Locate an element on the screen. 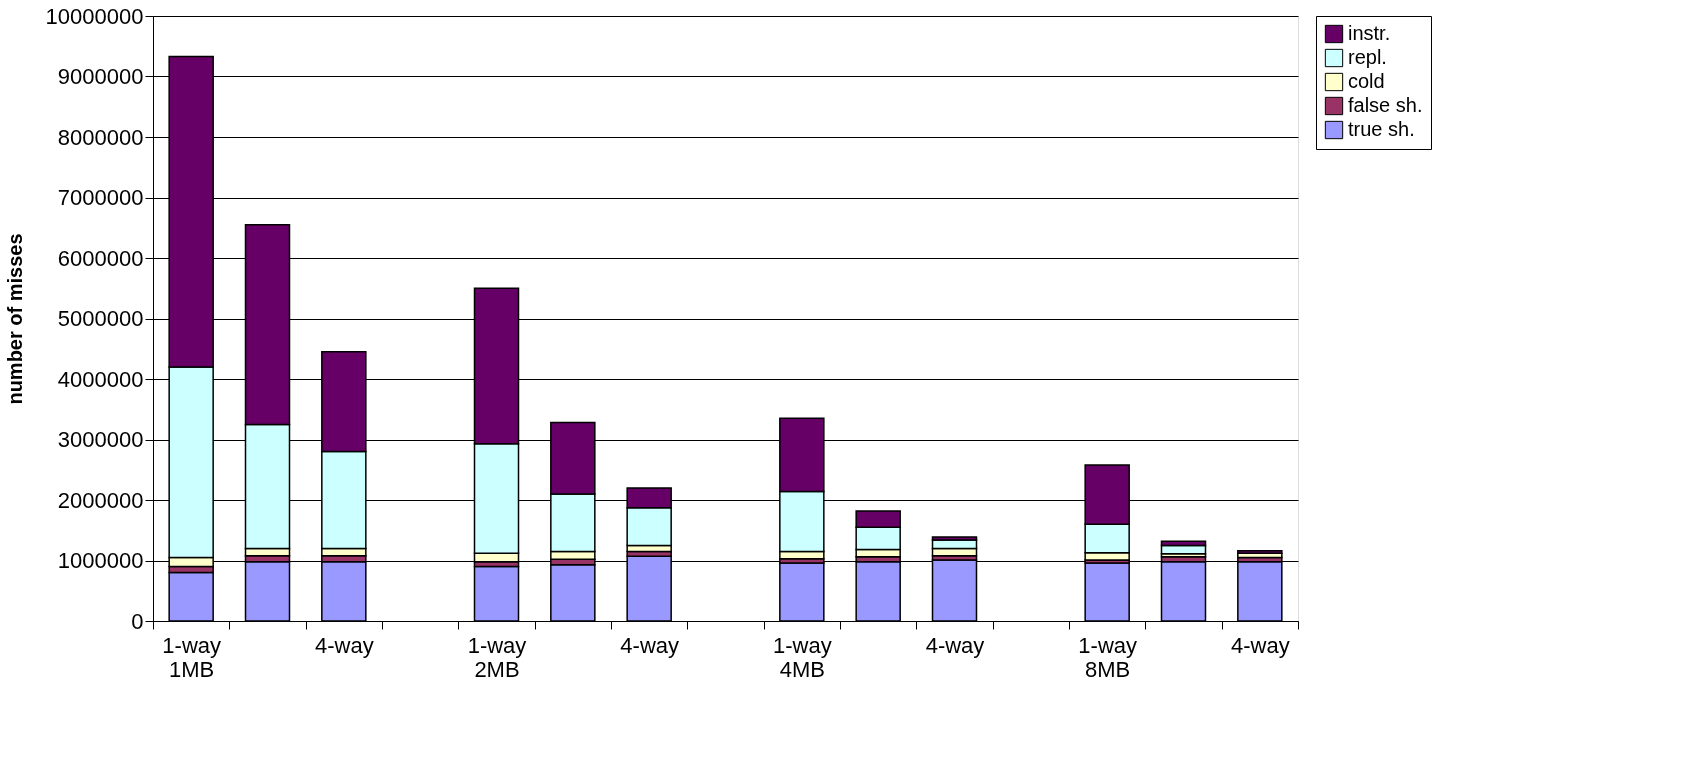 The image size is (1702, 768). x-tick-label: 1-way 2MB is located at coordinates (497, 657).